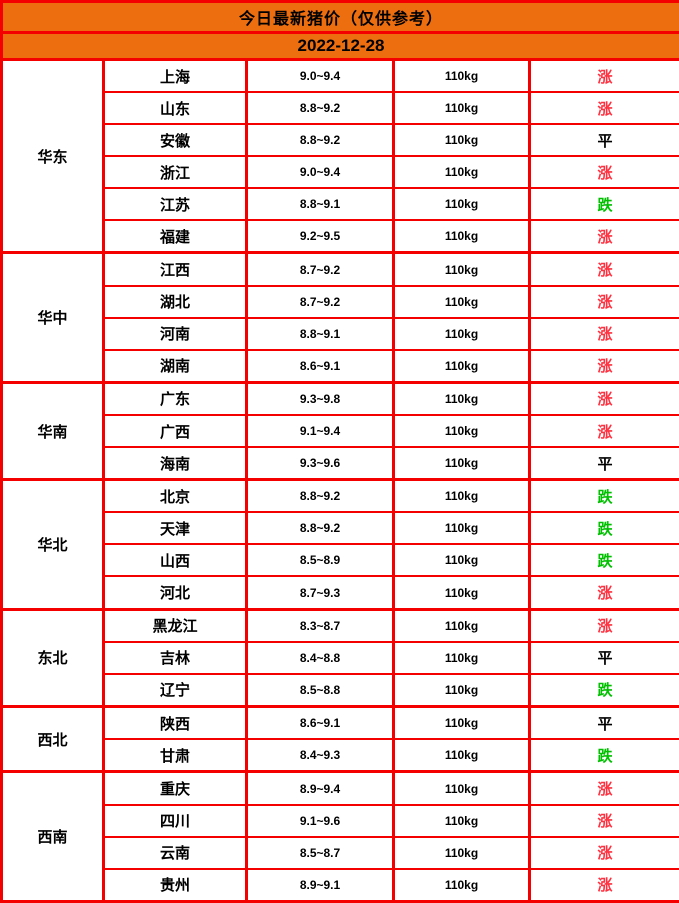 This screenshot has width=679, height=903. What do you see at coordinates (320, 301) in the screenshot?
I see `price-cell: 8.7~9.2` at bounding box center [320, 301].